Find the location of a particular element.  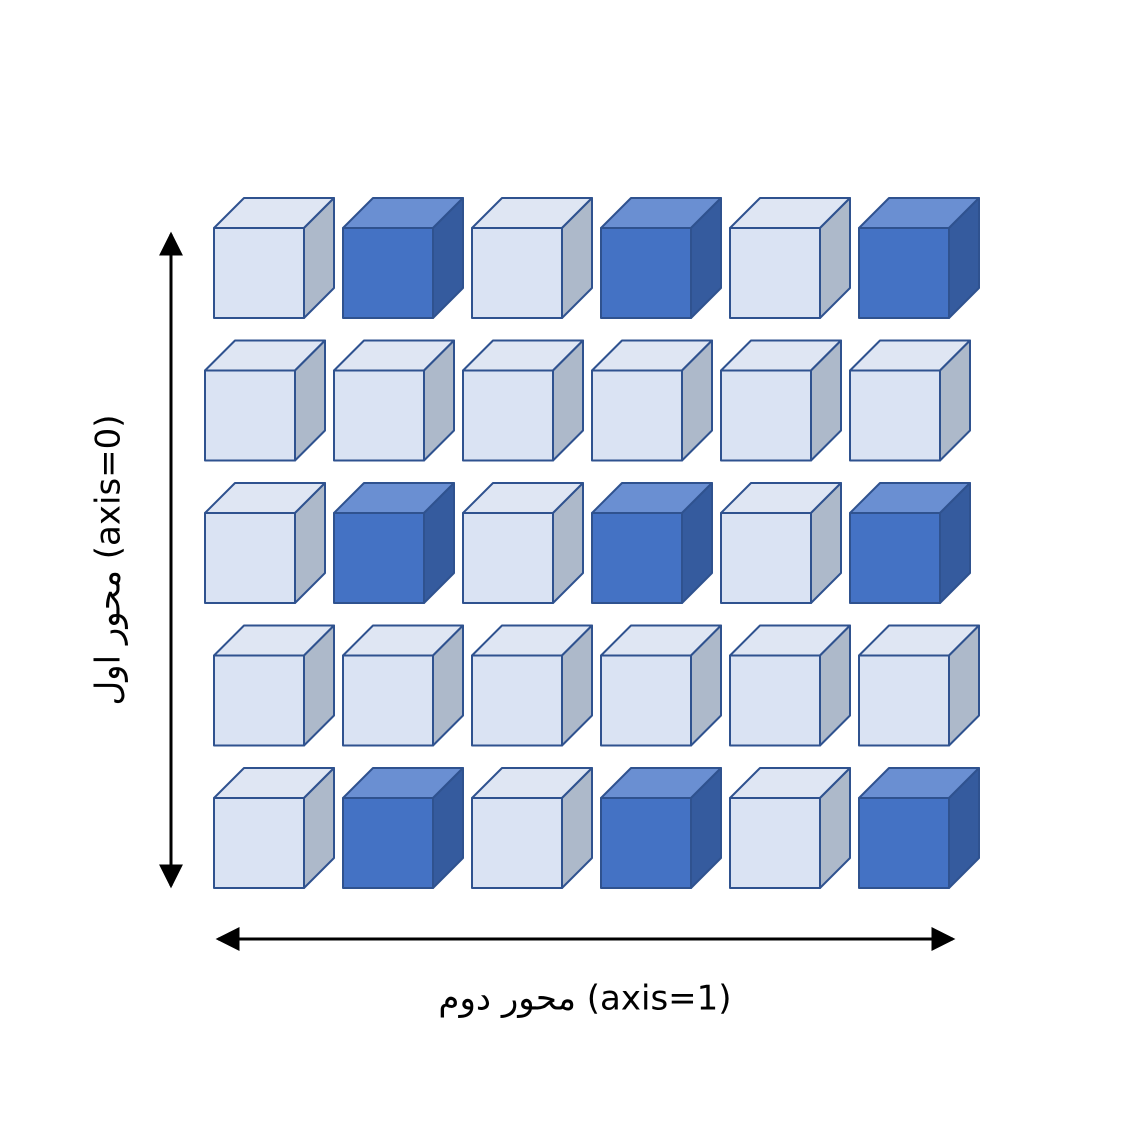

axis0-label: محور اول (axis=0) is located at coordinates (109, 559).